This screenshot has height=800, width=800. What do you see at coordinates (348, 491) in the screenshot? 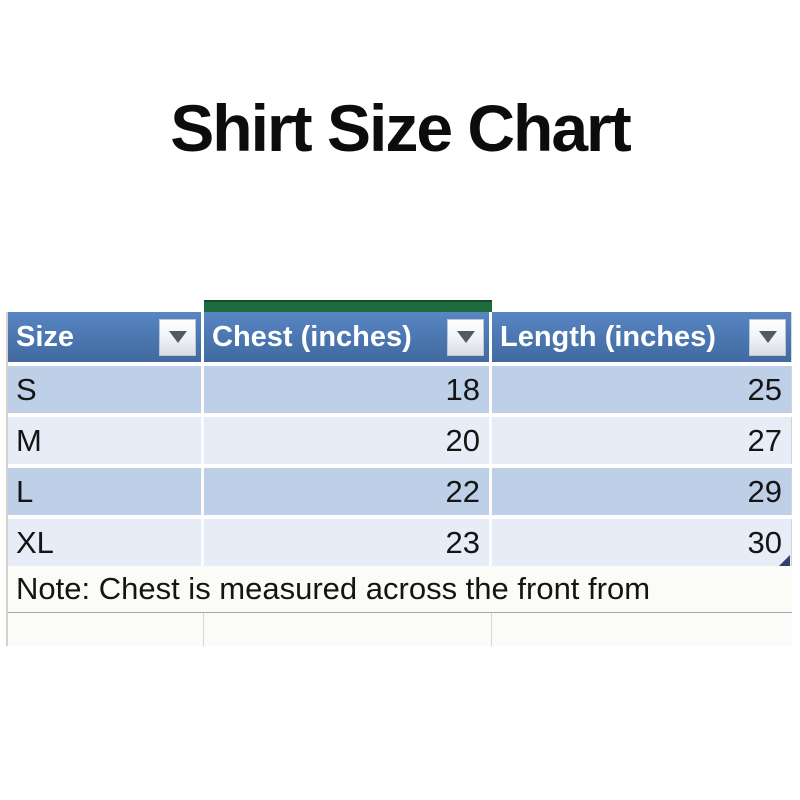
I see `chest-cell: 22` at bounding box center [348, 491].